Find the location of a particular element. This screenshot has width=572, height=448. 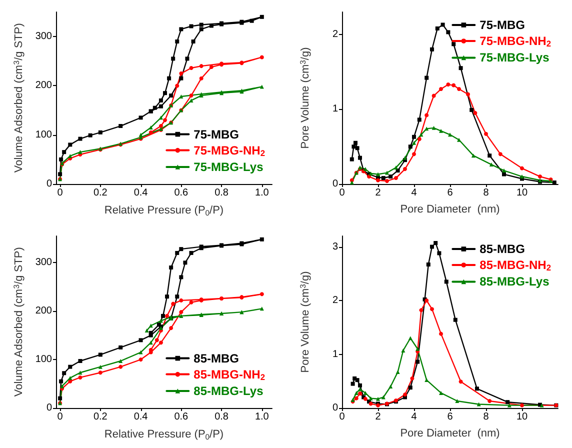

y-tick-label: 3 is located at coordinates (335, 246).